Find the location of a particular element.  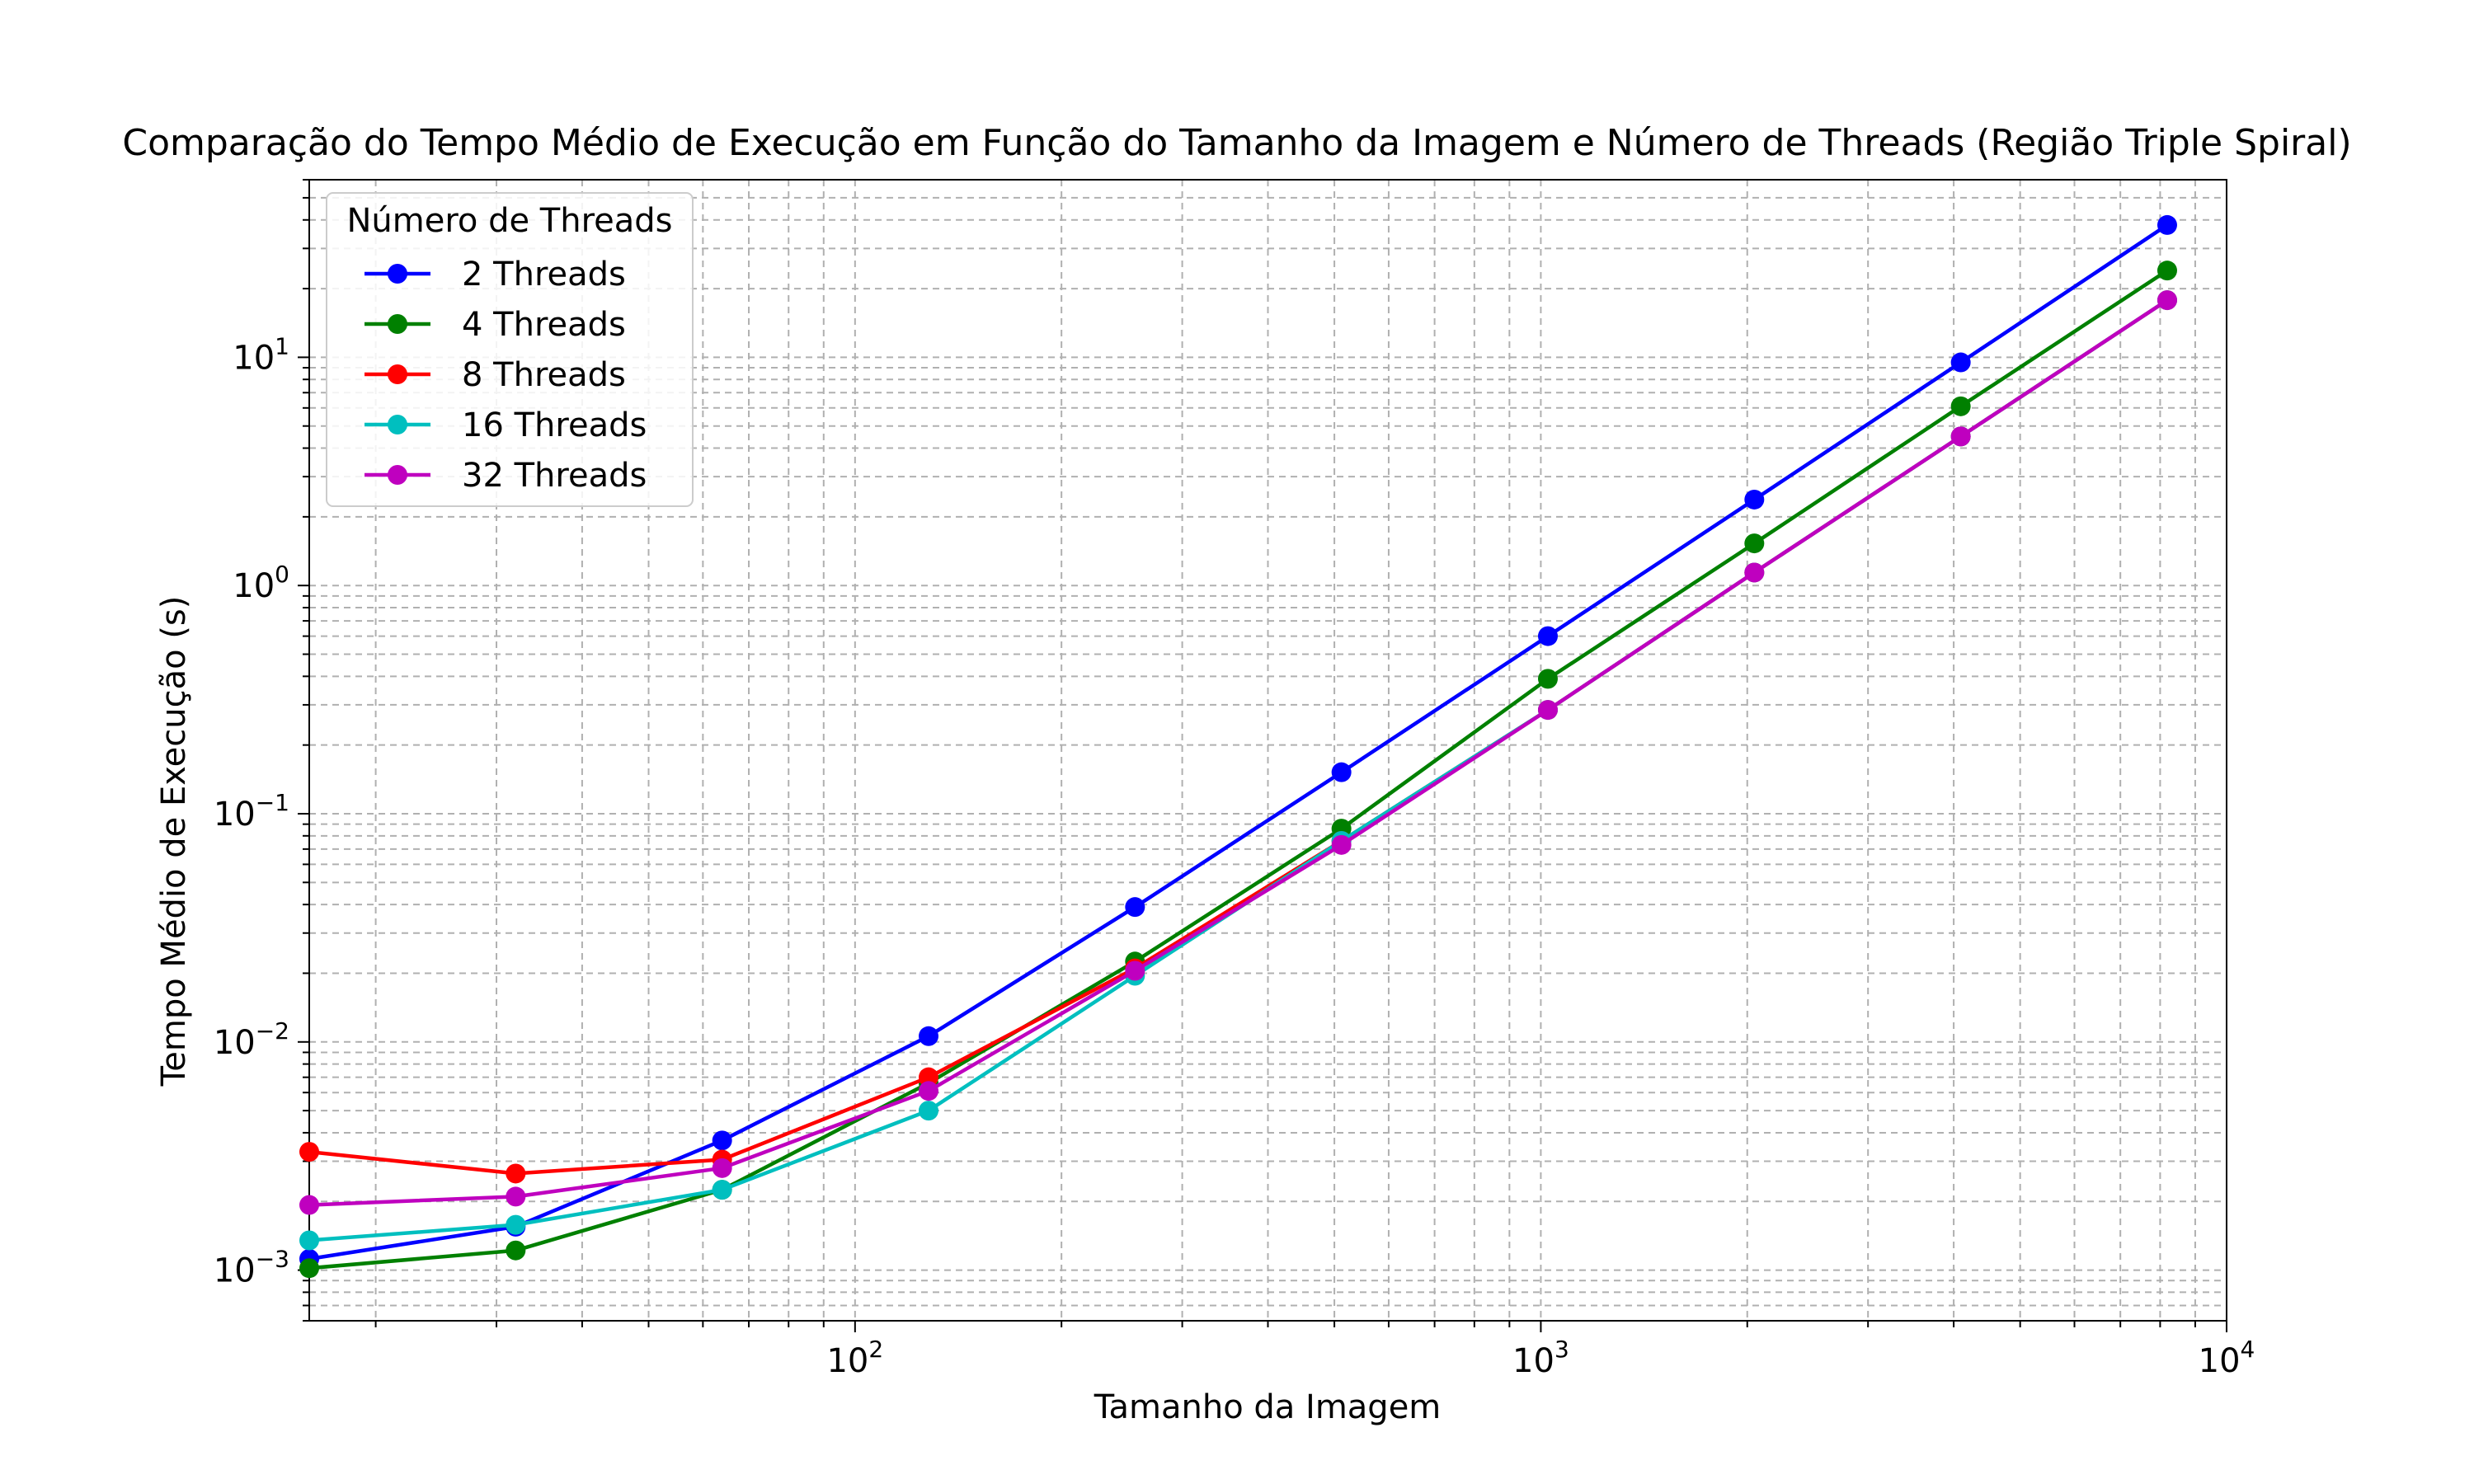

legend-entry-label: 16 Threads is located at coordinates (554, 425).